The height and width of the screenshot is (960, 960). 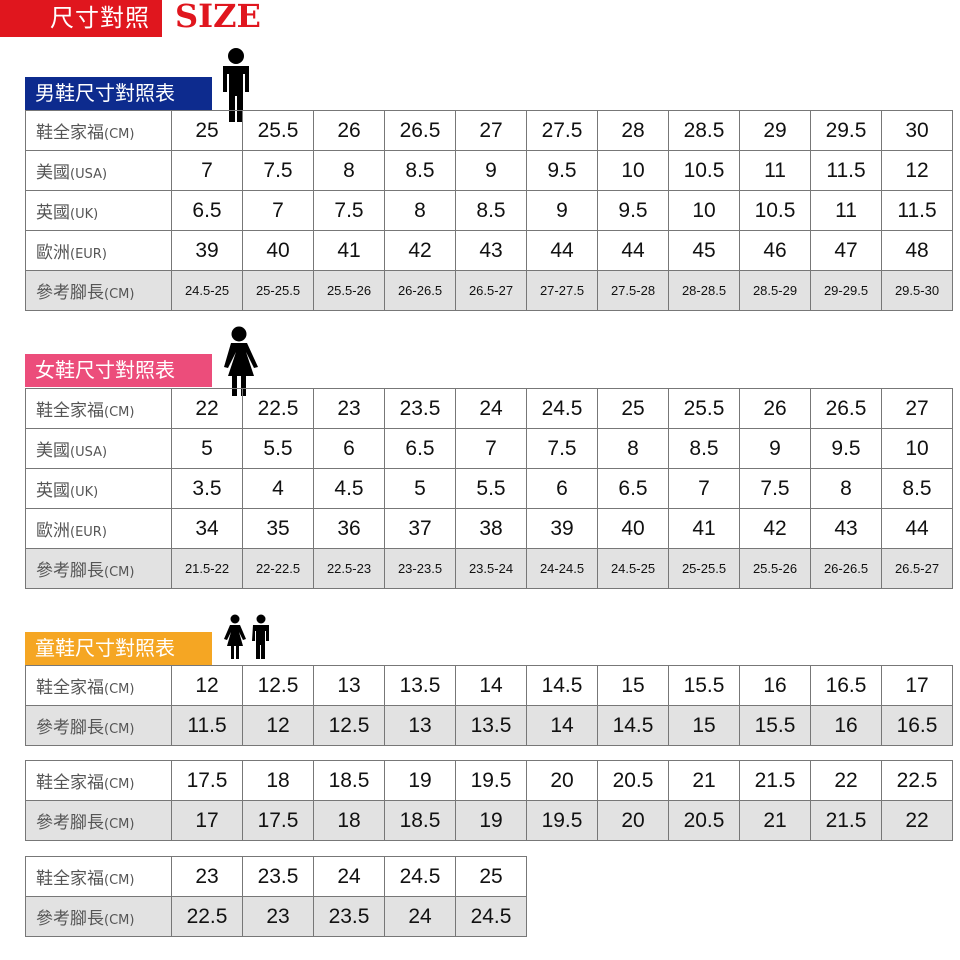 What do you see at coordinates (491, 408) in the screenshot?
I see `size-cell: 24` at bounding box center [491, 408].